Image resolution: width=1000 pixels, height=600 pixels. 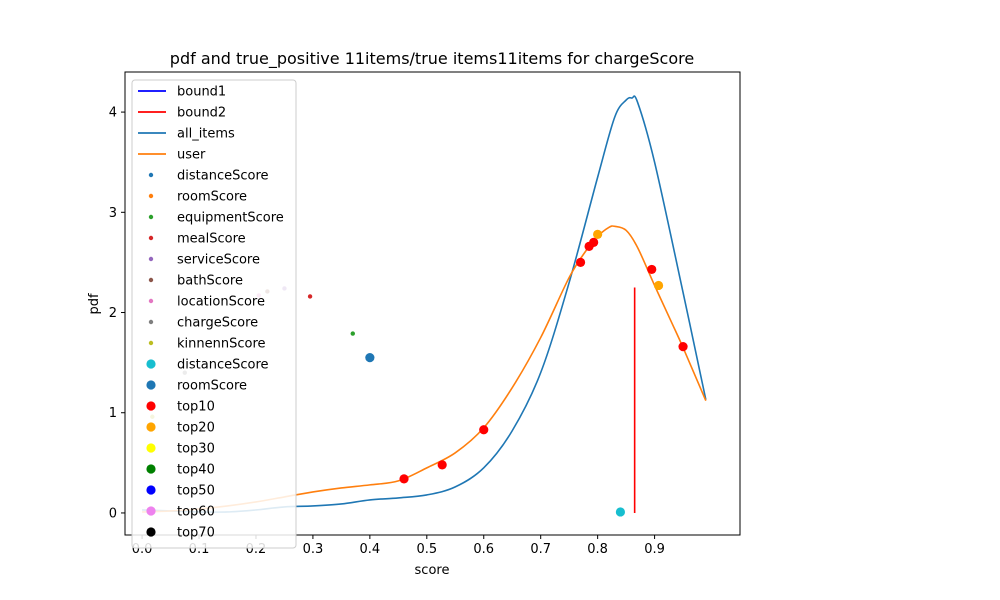 What do you see at coordinates (210, 281) in the screenshot?
I see `legend-label: bathScore` at bounding box center [210, 281].